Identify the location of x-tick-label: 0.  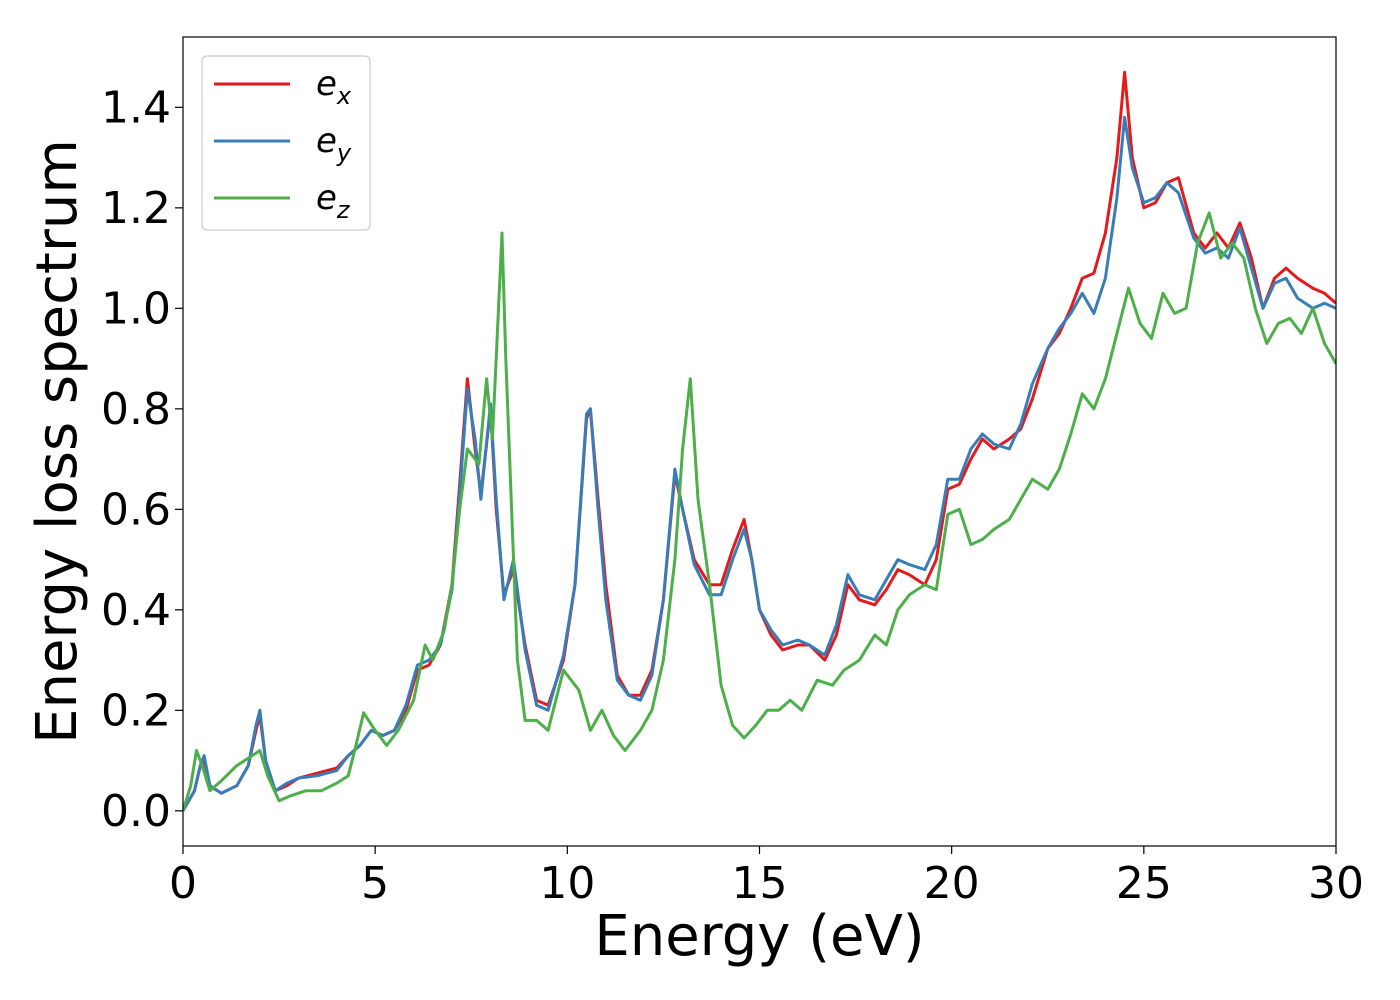
(183, 883).